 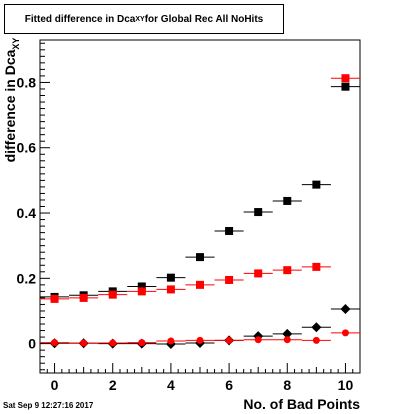 What do you see at coordinates (27, 82) in the screenshot?
I see `y-tick-label: 0.8` at bounding box center [27, 82].